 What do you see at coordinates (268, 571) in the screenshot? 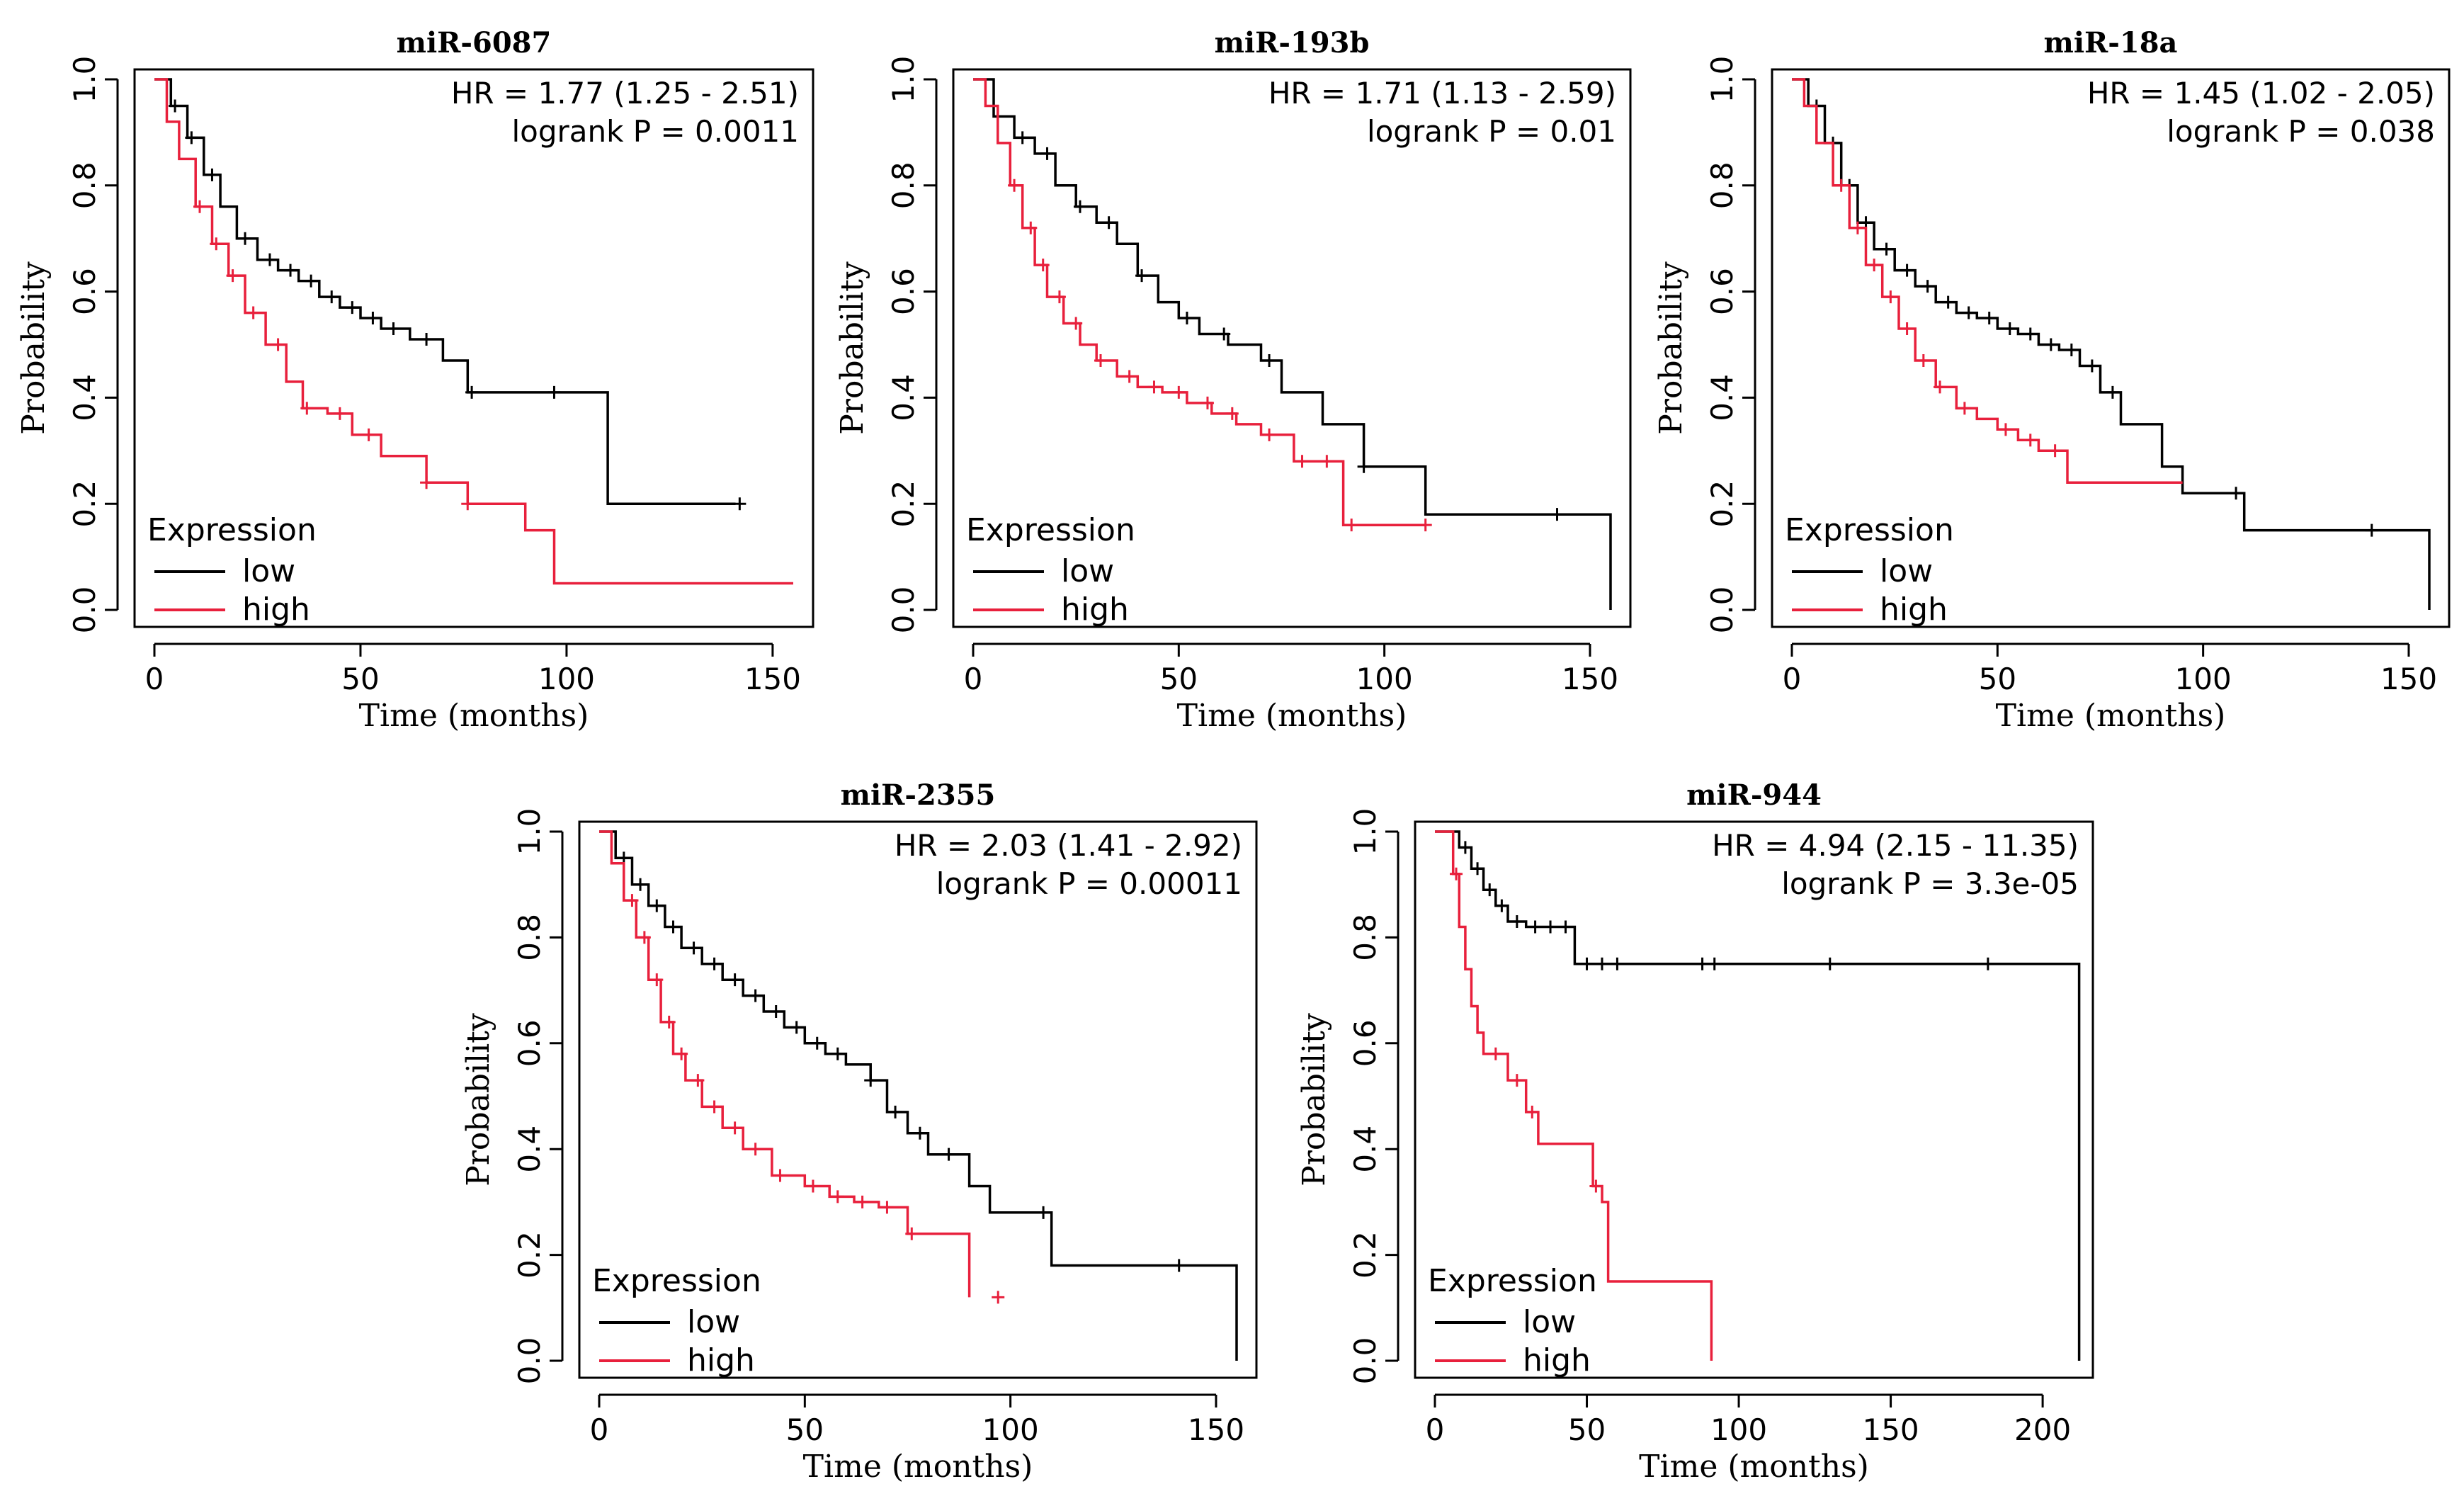
I see `legend-item-low: low` at bounding box center [268, 571].